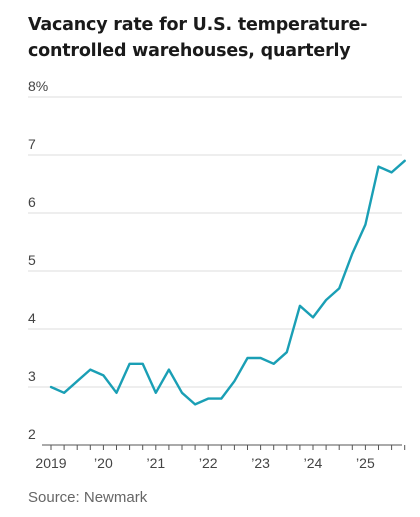 Image resolution: width=420 pixels, height=517 pixels. What do you see at coordinates (260, 463) in the screenshot?
I see `x-tick-label: ’23` at bounding box center [260, 463].